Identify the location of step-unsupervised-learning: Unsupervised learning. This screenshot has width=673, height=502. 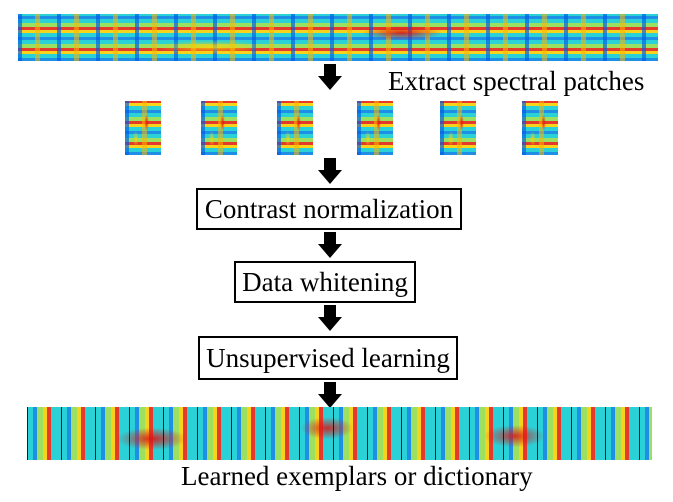
(328, 358).